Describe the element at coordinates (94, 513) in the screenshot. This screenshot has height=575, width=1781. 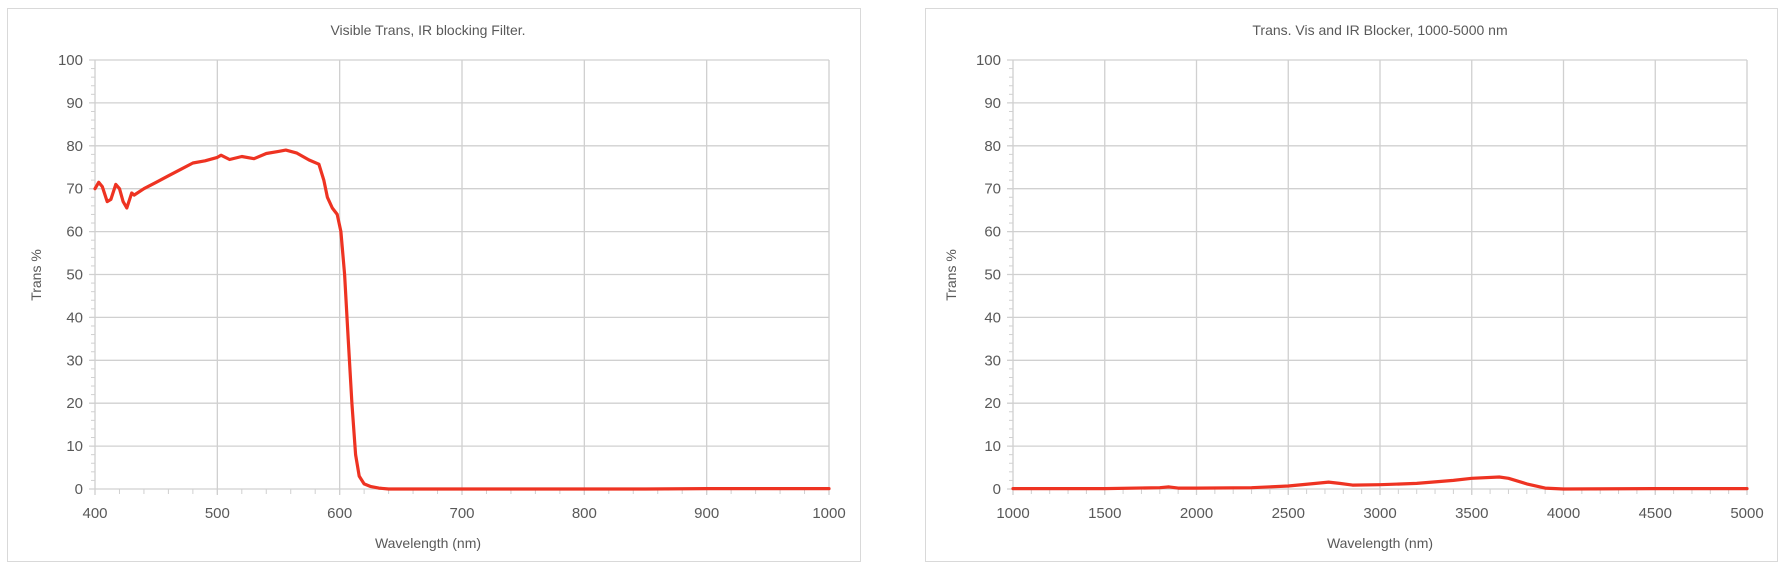
I see `x-tick-label: 400` at that location.